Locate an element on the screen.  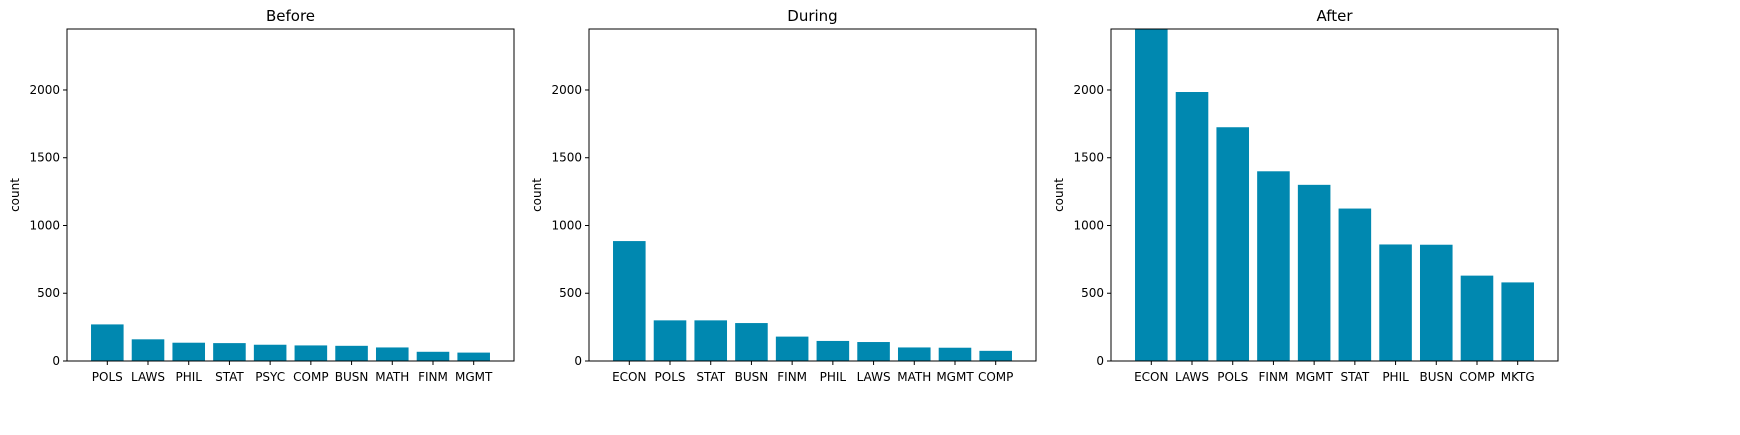
bar-mktg is located at coordinates (1517, 321).